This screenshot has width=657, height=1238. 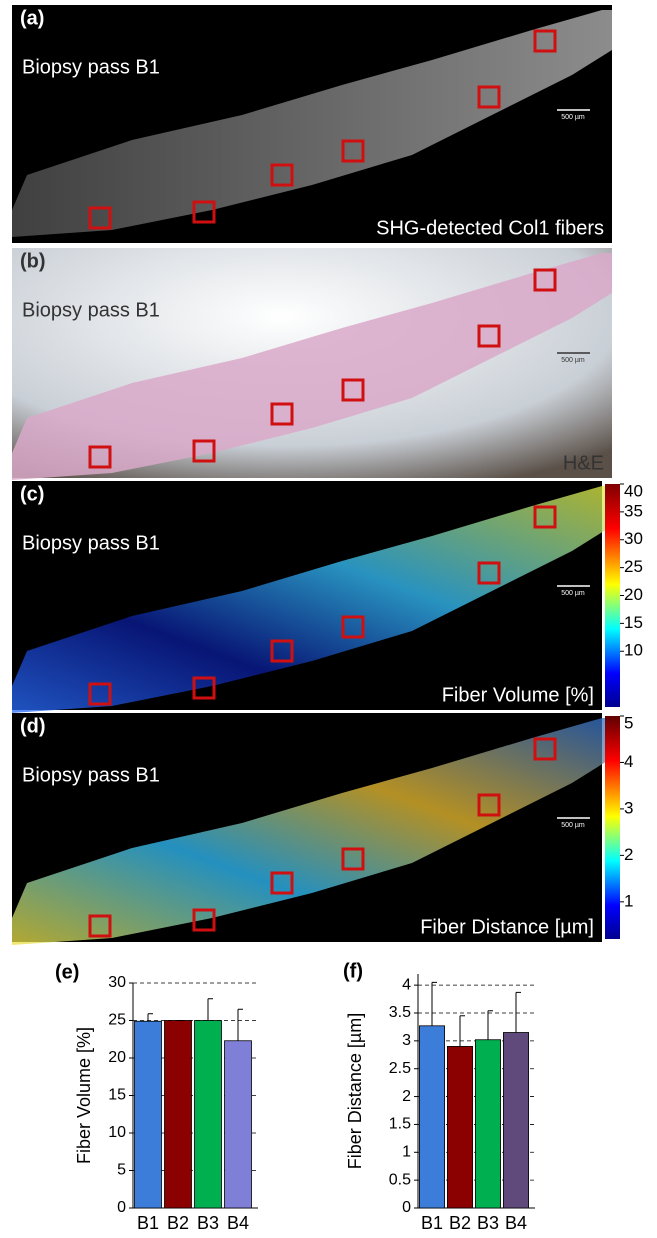 I want to click on colorbar-tick-label: 10, so click(x=633, y=650).